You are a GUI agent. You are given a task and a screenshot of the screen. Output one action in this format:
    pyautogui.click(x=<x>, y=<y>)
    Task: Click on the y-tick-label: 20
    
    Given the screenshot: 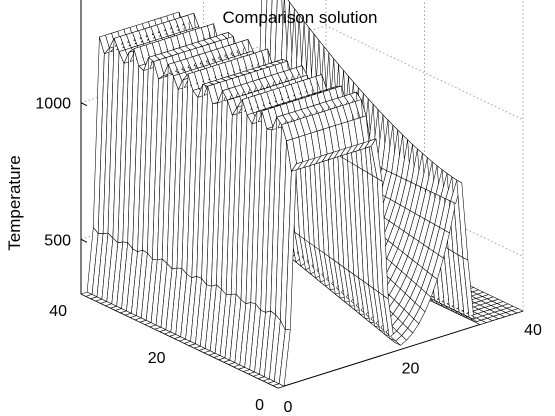 What is the action you would take?
    pyautogui.click(x=157, y=358)
    